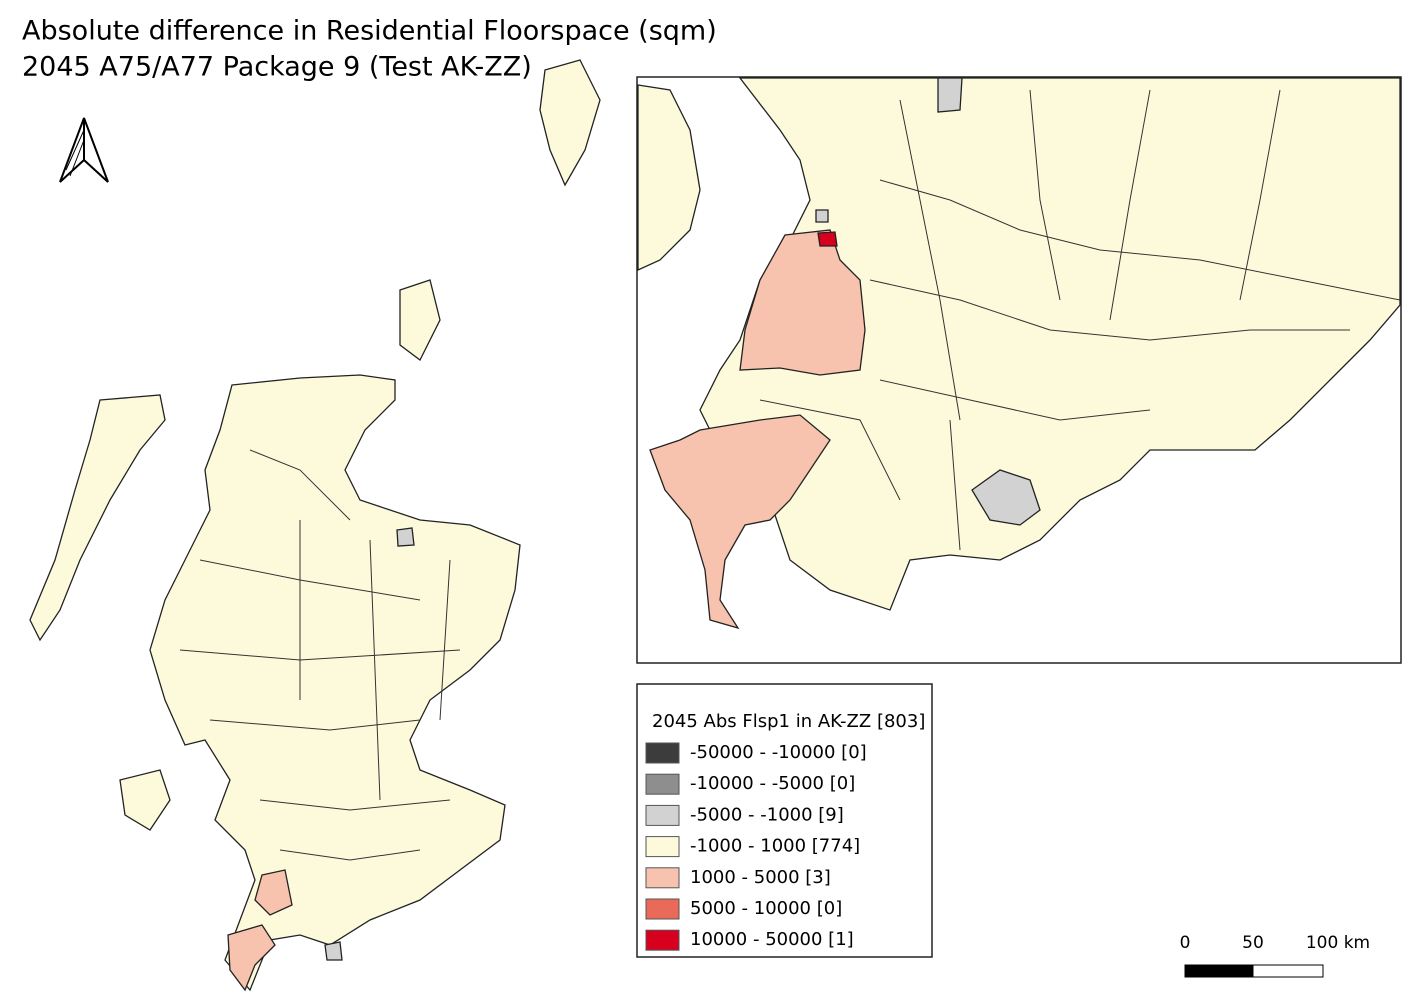 This screenshot has height=1007, width=1421. What do you see at coordinates (788, 721) in the screenshot?
I see `legend-title: 2045 Abs Flsp1 in AK-ZZ [803]` at bounding box center [788, 721].